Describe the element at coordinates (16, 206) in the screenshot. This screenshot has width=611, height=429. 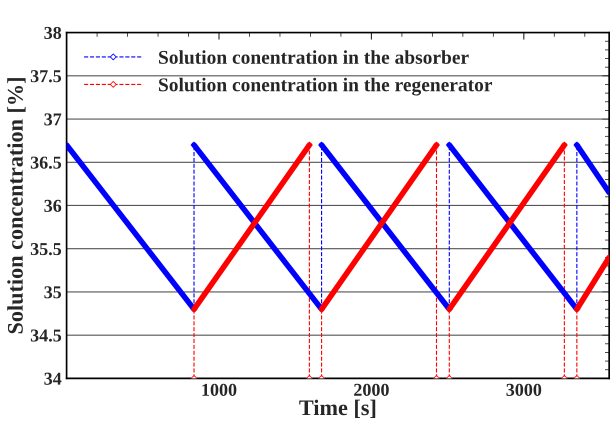
I see `y-axis-title: Solution concentration [%]` at that location.